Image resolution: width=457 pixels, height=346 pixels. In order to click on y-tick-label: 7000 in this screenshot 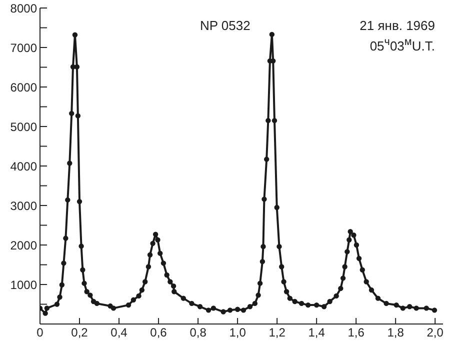, I will do `click(24, 47)`.